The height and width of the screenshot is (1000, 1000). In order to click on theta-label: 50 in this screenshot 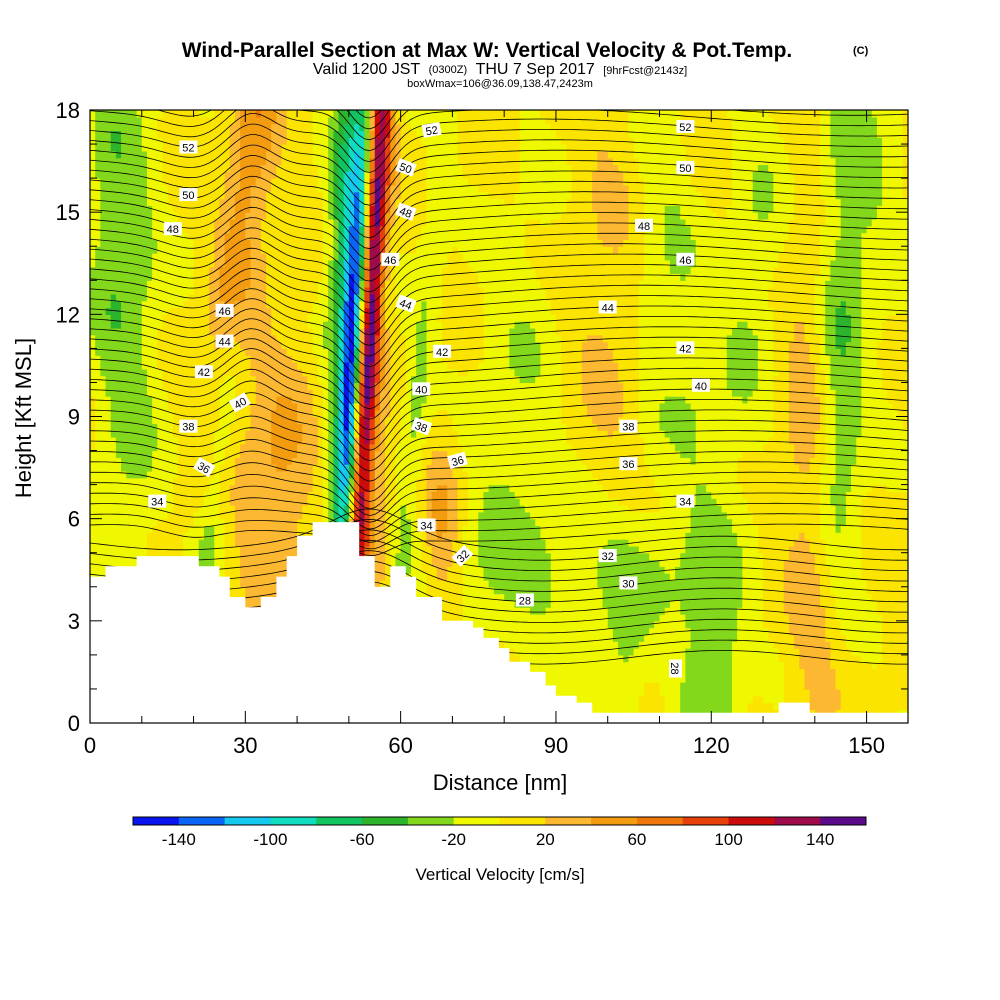, I will do `click(406, 167)`.